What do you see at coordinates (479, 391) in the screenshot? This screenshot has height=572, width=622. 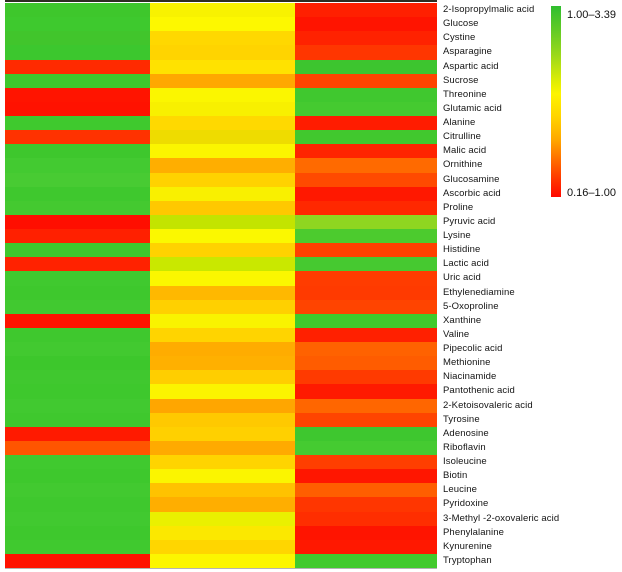 I see `row-label: Pantothenic acid` at bounding box center [479, 391].